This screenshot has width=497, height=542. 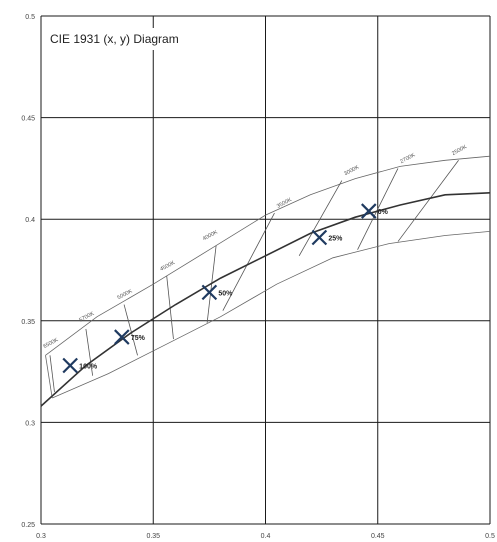 I want to click on cct-label: 3500K, so click(x=284, y=203).